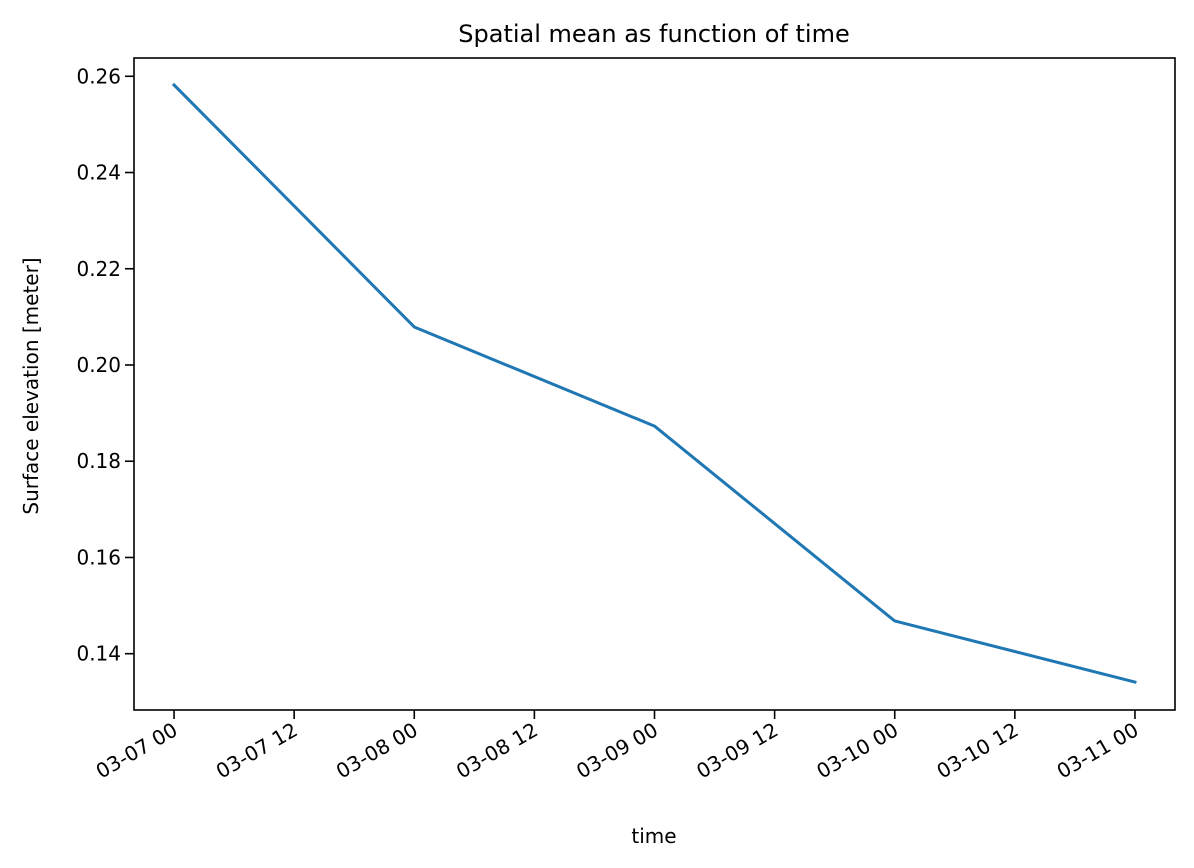 The image size is (1194, 868). I want to click on y-axis: 0.14 0.16 0.18 0.20 0.22 0.24 0.26, so click(105, 365).